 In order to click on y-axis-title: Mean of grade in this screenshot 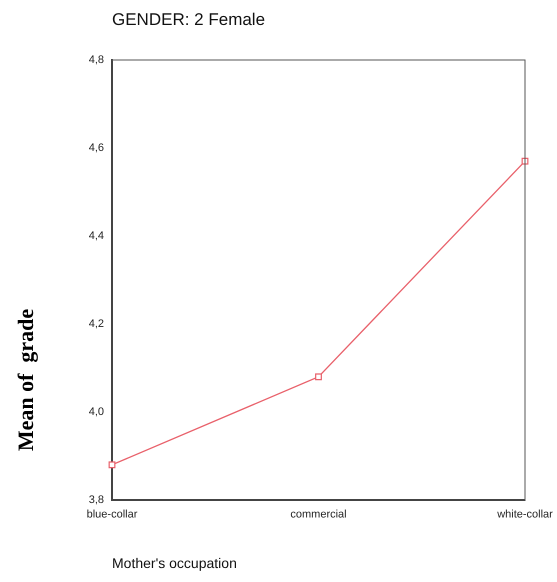, I will do `click(26, 380)`.